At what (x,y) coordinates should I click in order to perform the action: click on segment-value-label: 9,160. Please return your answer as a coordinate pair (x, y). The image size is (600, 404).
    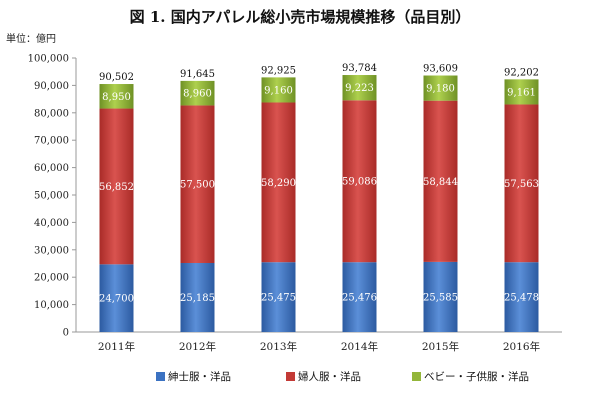
    Looking at the image, I should click on (278, 90).